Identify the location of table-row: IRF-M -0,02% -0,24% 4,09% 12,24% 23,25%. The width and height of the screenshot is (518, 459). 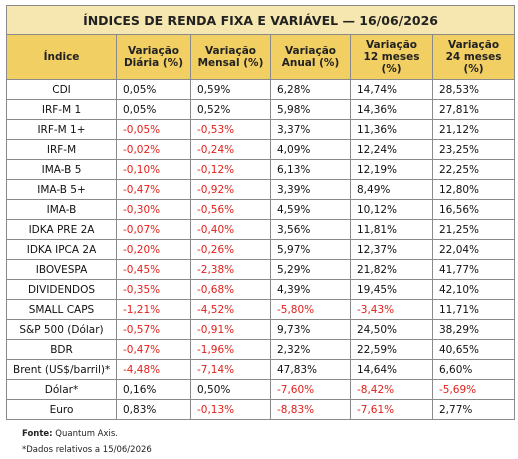
(261, 149).